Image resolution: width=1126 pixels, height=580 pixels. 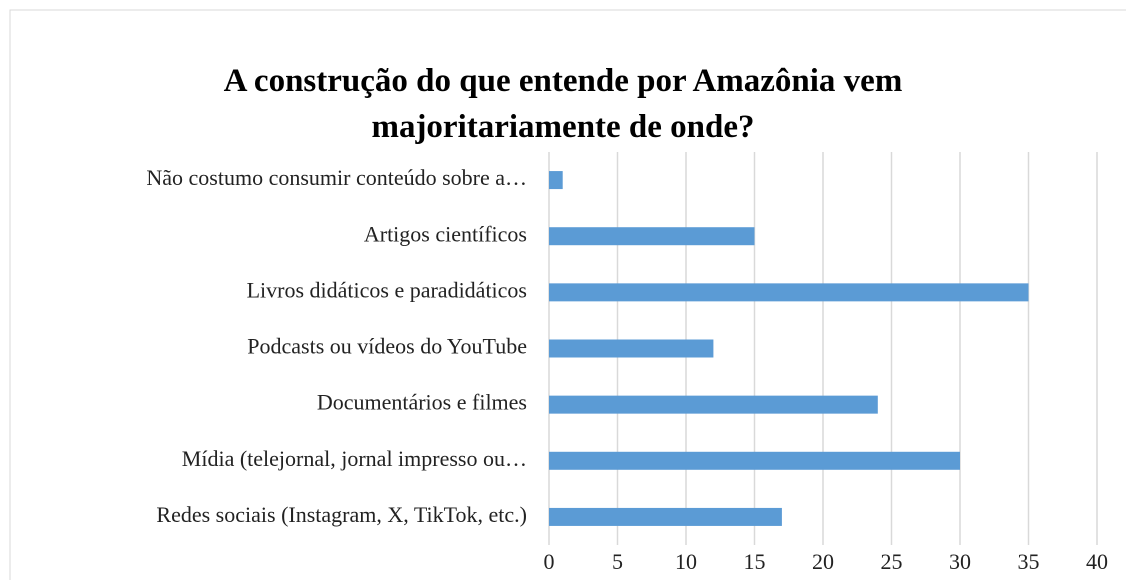 I want to click on x-tick-label: 15, so click(x=755, y=561).